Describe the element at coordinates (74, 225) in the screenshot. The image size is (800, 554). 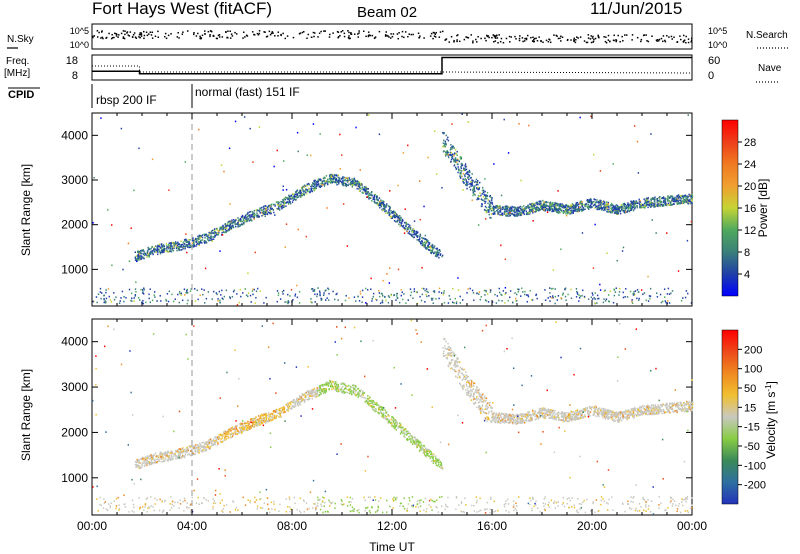
I see `y-tick-label: 2000` at that location.